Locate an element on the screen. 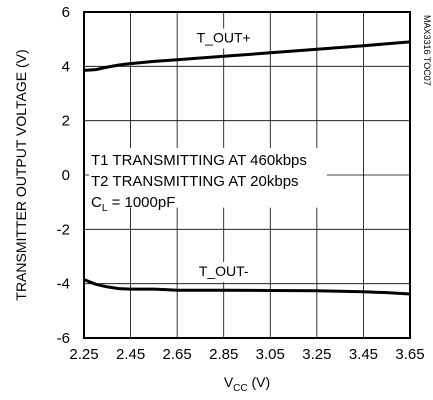  x-tick-label: 3.65 is located at coordinates (409, 354).